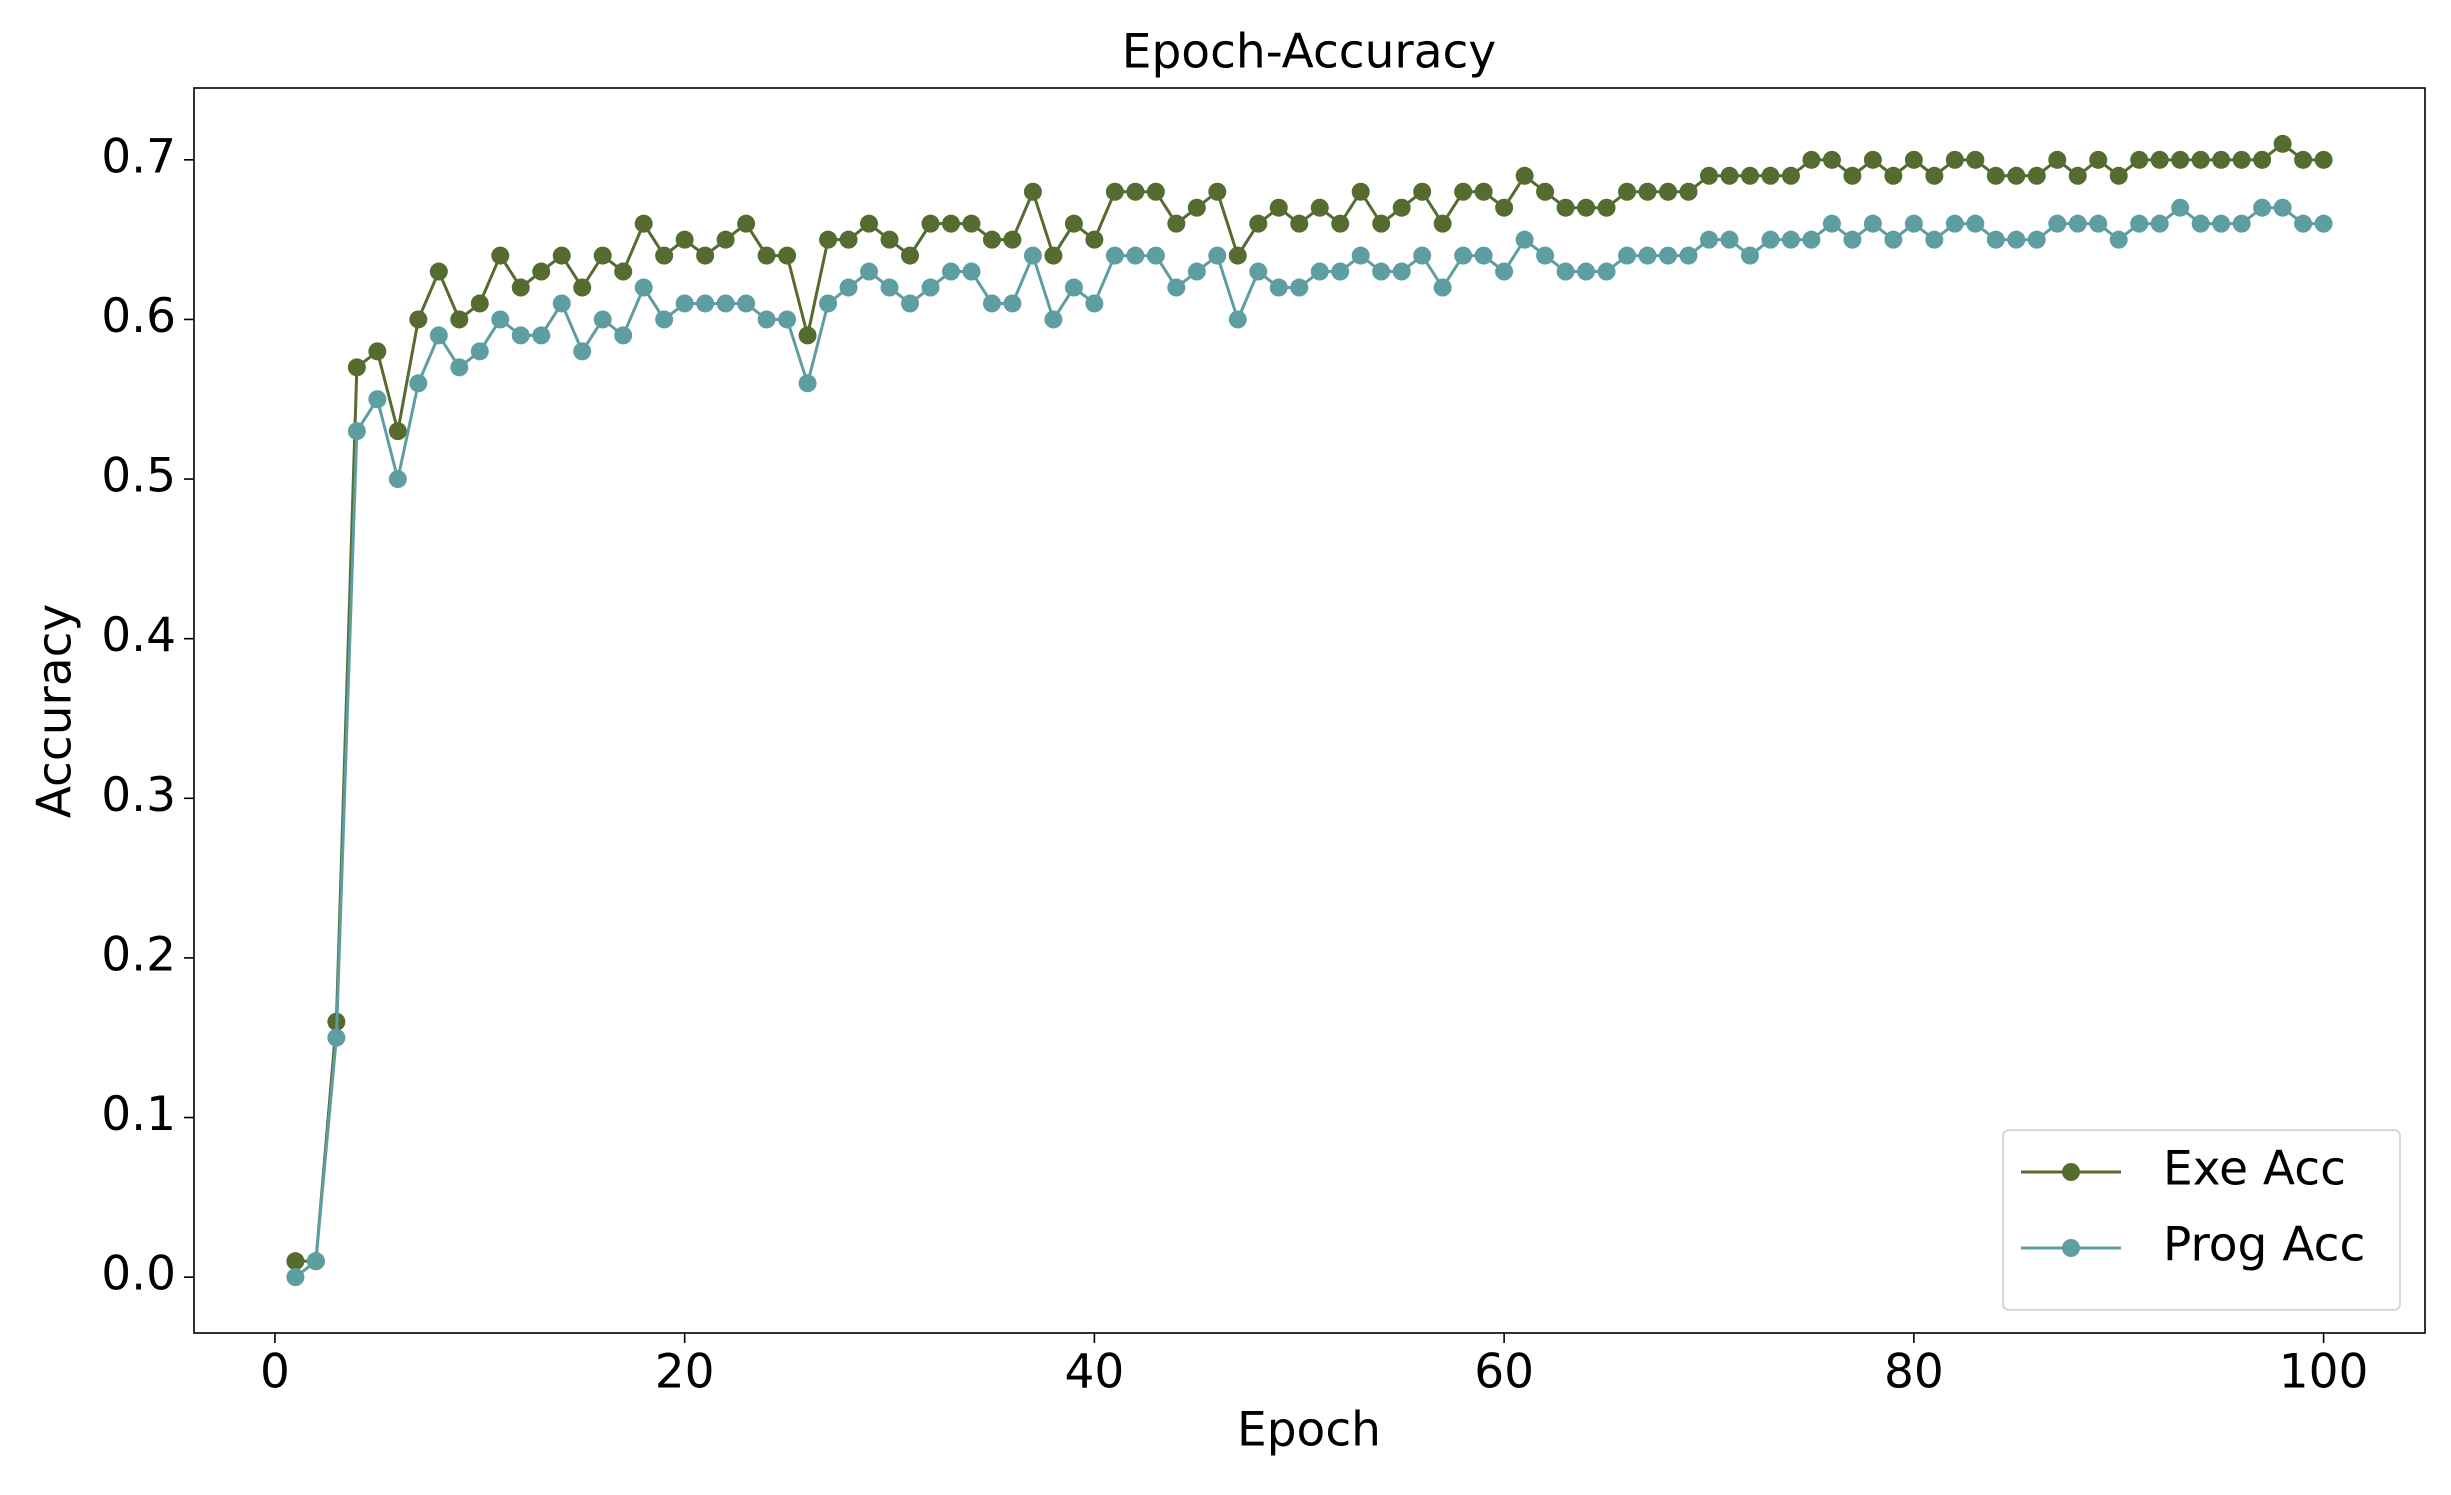 The width and height of the screenshot is (2451, 1495). I want to click on x-tick-label: 100, so click(2324, 1372).